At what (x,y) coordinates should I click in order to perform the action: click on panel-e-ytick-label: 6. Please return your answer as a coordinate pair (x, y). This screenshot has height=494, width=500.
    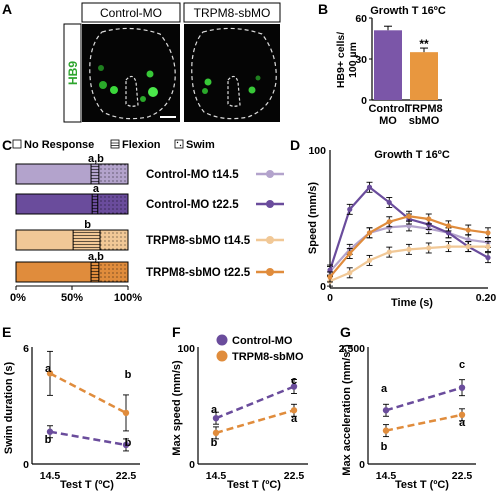
    Looking at the image, I should click on (26, 349).